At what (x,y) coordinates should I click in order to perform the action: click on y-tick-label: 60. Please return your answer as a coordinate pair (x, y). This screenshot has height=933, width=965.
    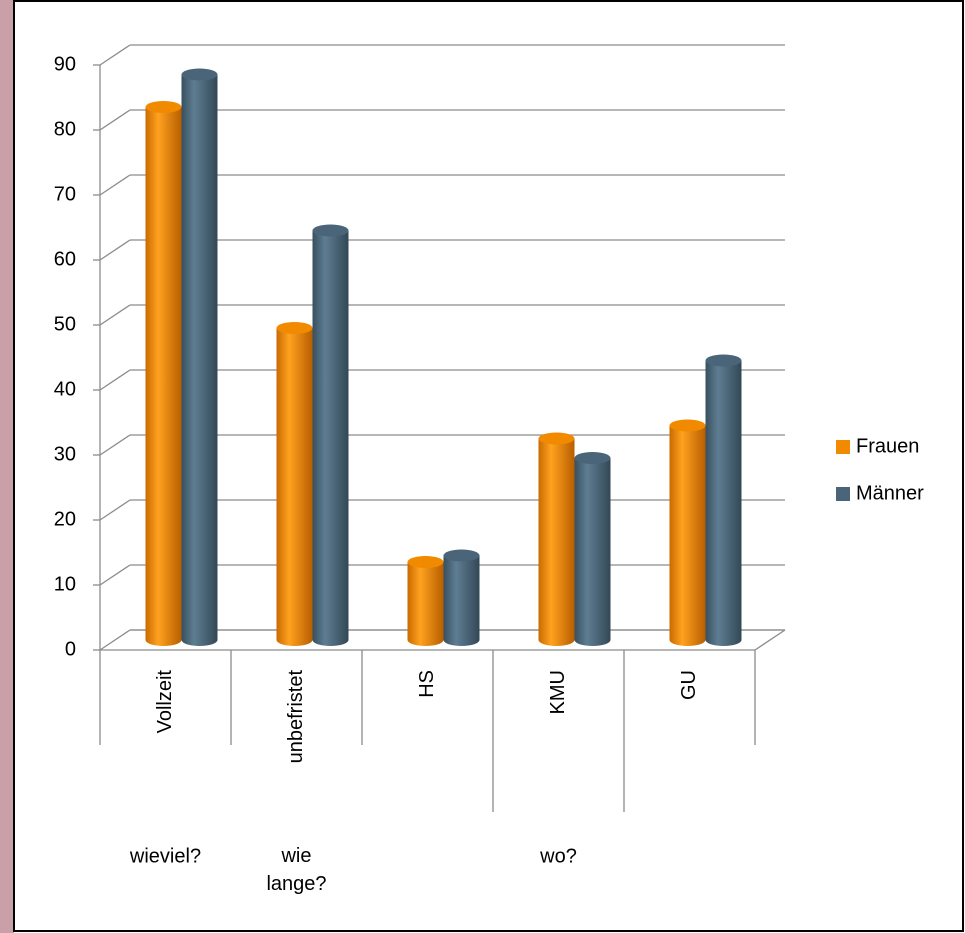
    Looking at the image, I should click on (65, 259).